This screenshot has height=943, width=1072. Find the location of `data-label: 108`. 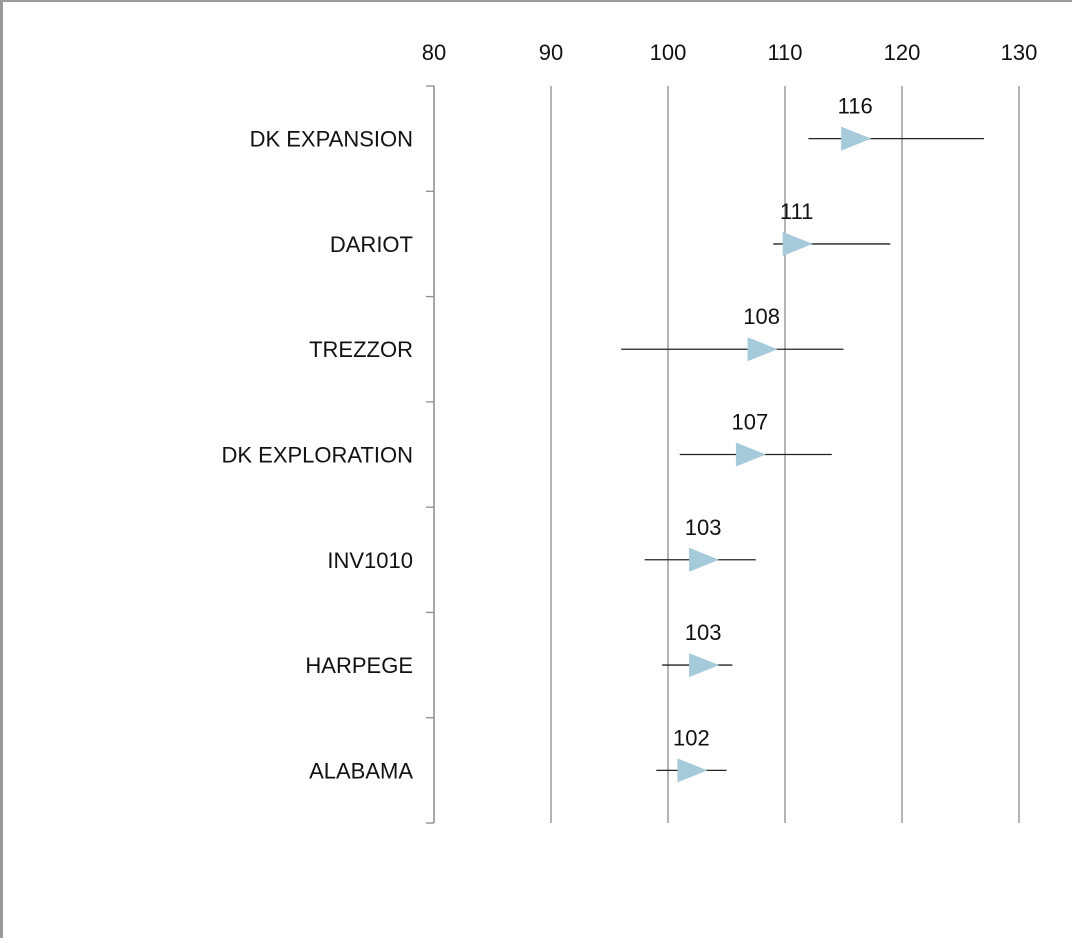

data-label: 108 is located at coordinates (761, 316).